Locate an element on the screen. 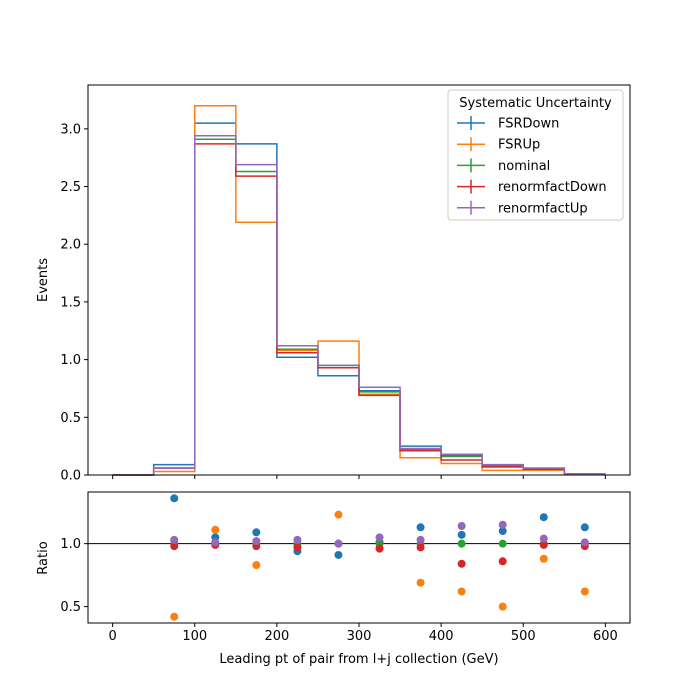  x-tick-label: 0 is located at coordinates (112, 636).